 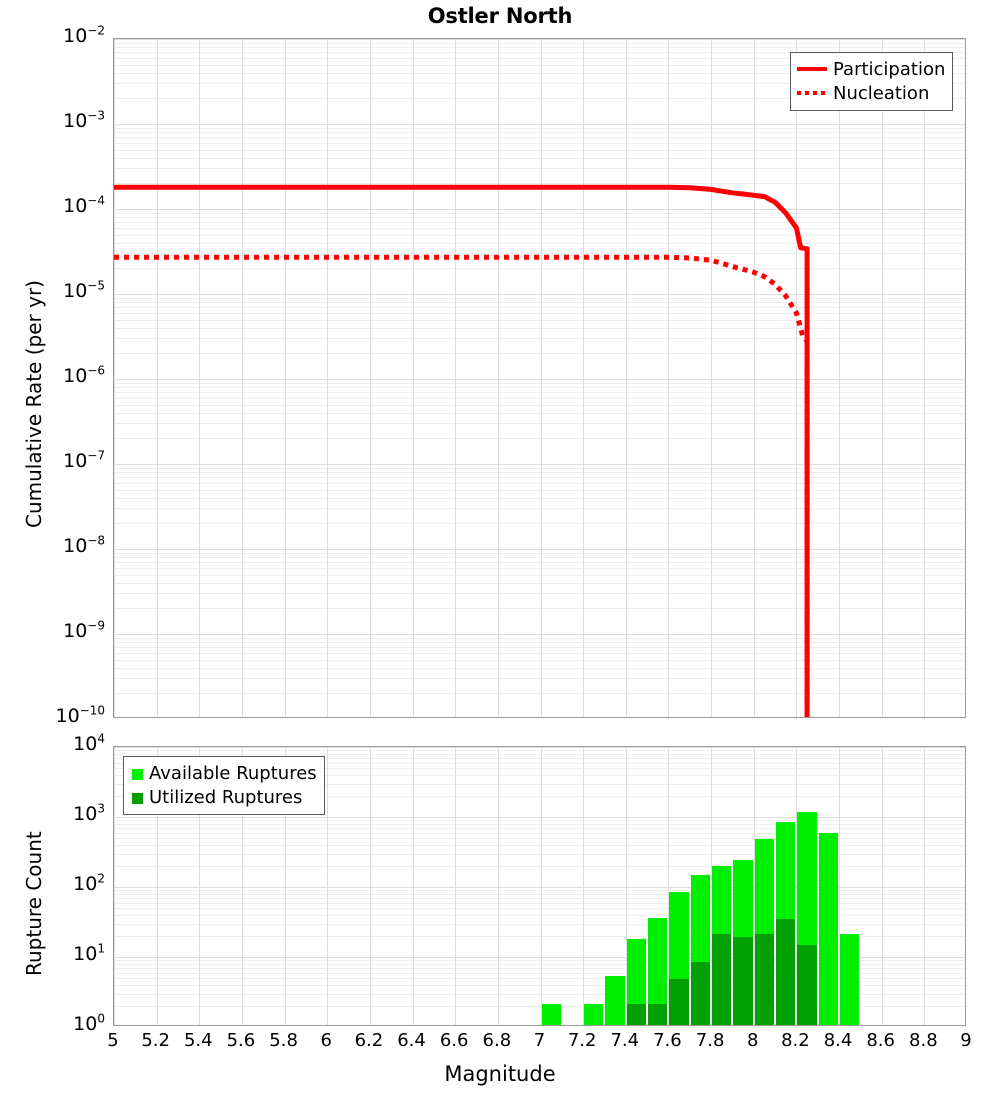 I want to click on x-tick-label: 8.2, so click(x=795, y=1040).